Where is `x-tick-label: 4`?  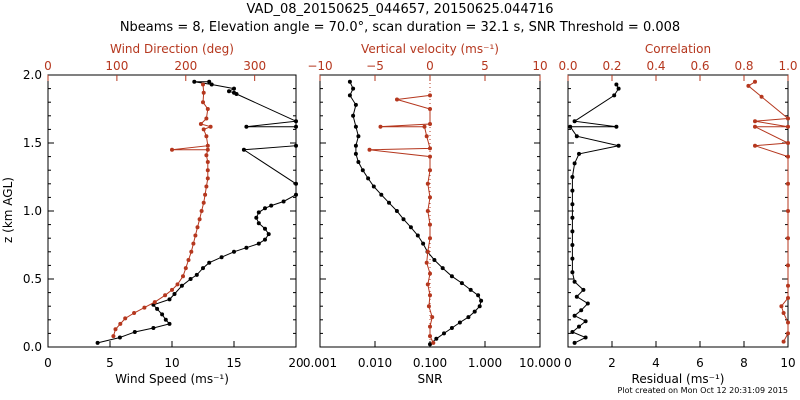 x-tick-label: 4 is located at coordinates (656, 363).